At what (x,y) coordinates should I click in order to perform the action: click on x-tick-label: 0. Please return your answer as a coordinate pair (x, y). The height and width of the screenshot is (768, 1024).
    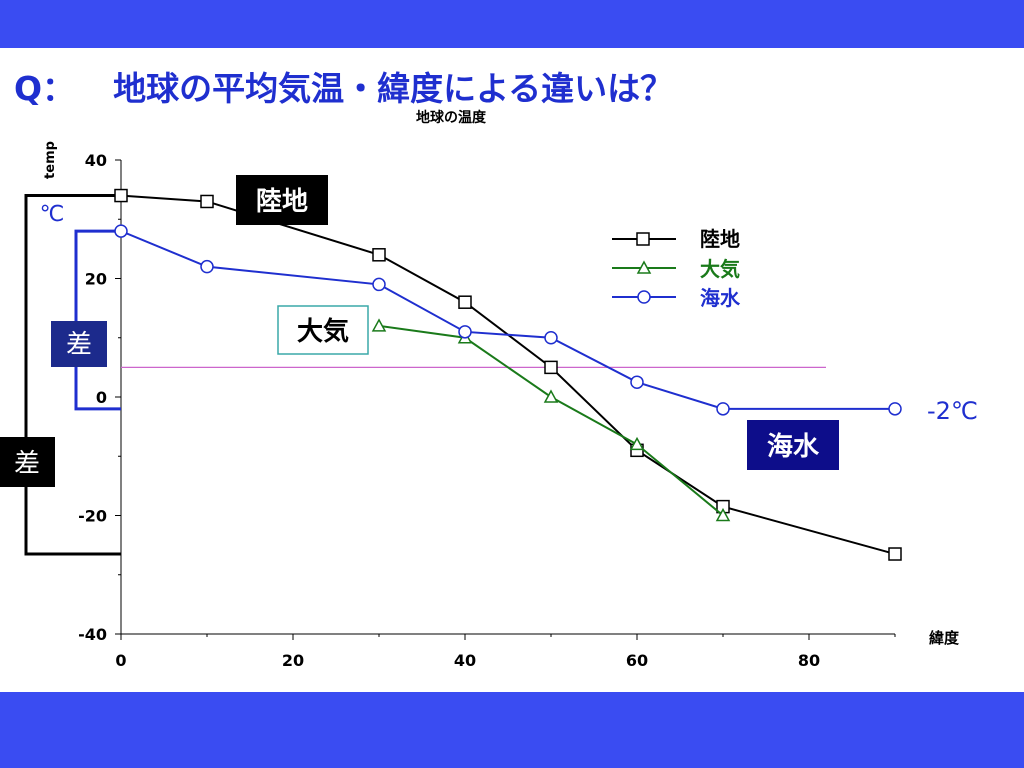
    Looking at the image, I should click on (120, 660).